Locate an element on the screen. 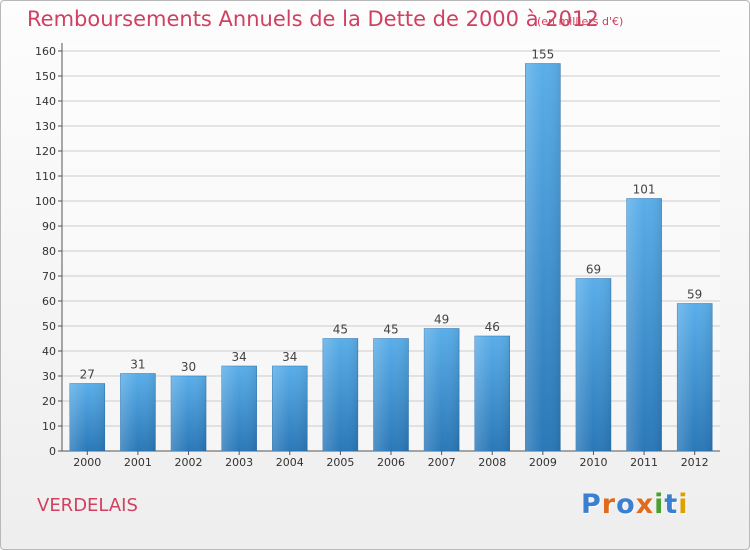 The width and height of the screenshot is (750, 550). y-tick-label: 100 is located at coordinates (45, 201).